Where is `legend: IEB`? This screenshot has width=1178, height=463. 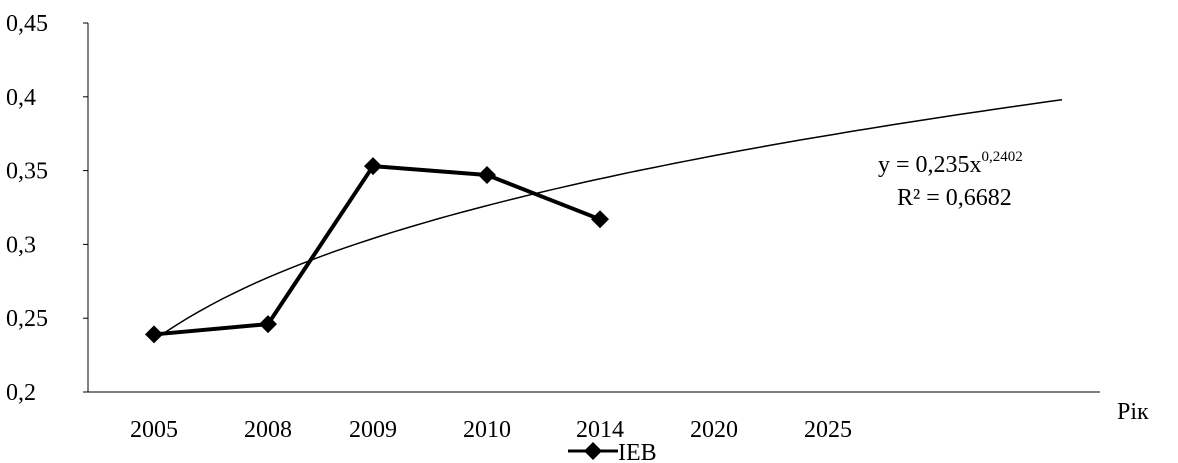 legend: IEB is located at coordinates (612, 451).